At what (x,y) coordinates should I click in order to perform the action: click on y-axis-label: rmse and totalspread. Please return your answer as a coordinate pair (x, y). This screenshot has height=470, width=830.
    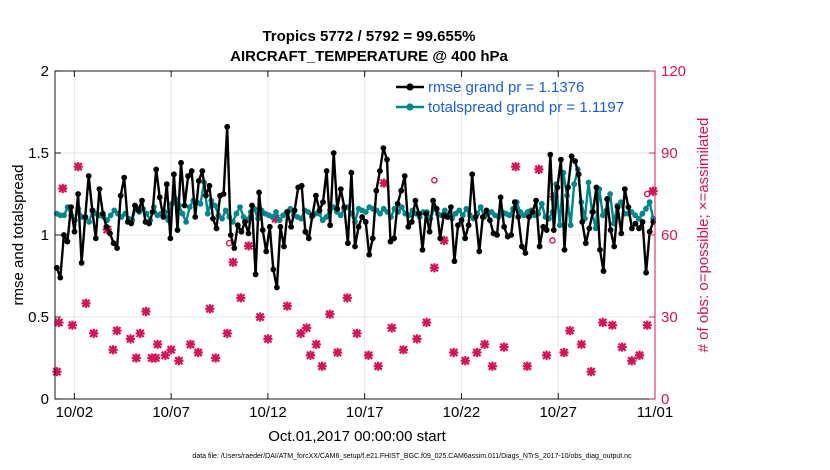
    Looking at the image, I should click on (18, 235).